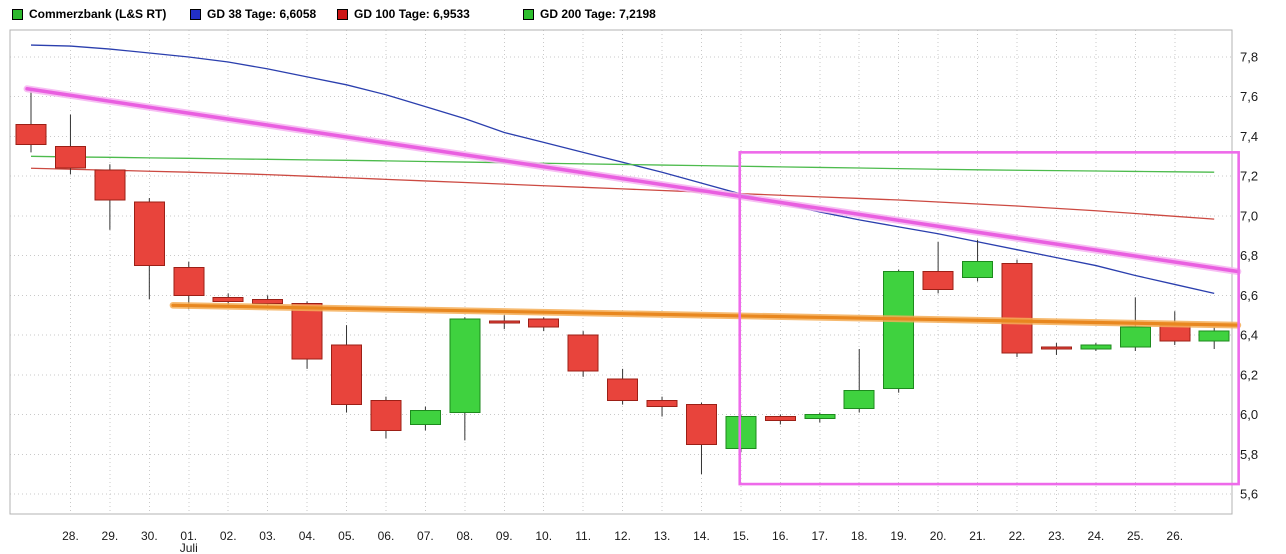 The width and height of the screenshot is (1286, 554). I want to click on y-axis-tick-label: 6,2, so click(1249, 374).